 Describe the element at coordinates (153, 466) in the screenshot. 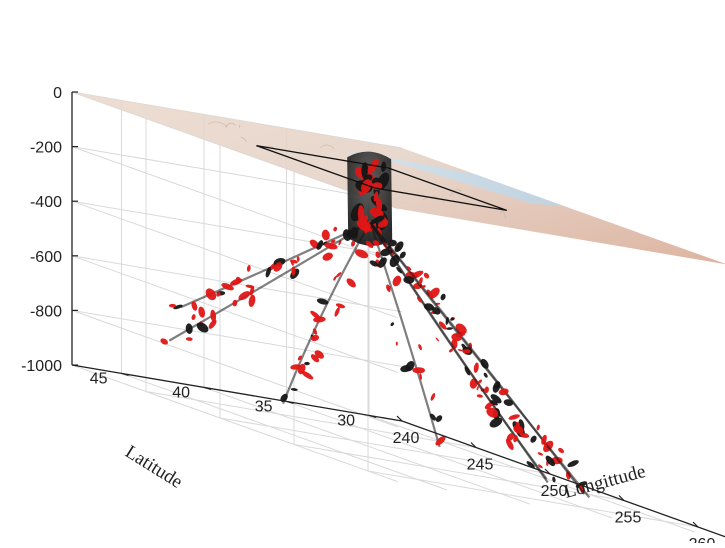

I see `y-axis-label: Latitude` at that location.